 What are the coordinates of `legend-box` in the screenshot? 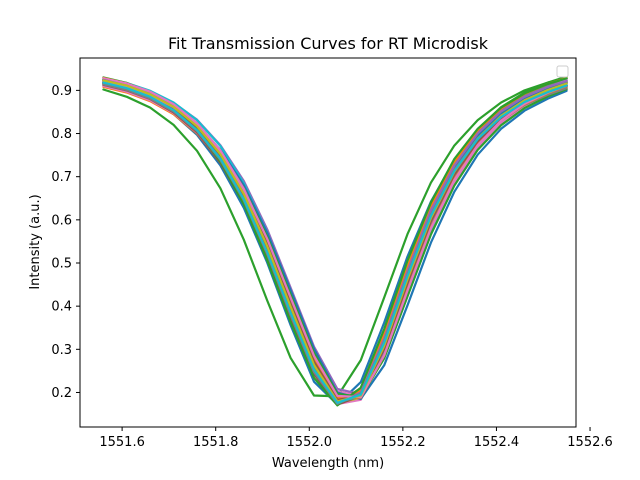 It's located at (562, 71).